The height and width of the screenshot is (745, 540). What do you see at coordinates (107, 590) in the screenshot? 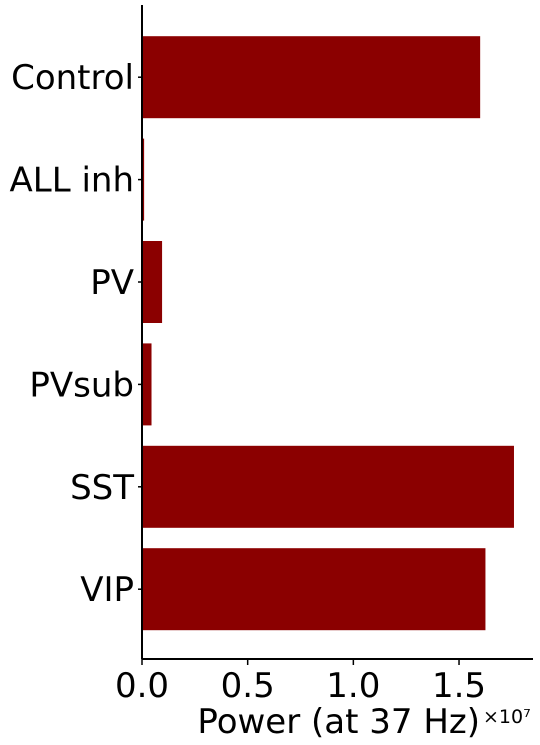
I see `y-tick-label: VIP` at bounding box center [107, 590].